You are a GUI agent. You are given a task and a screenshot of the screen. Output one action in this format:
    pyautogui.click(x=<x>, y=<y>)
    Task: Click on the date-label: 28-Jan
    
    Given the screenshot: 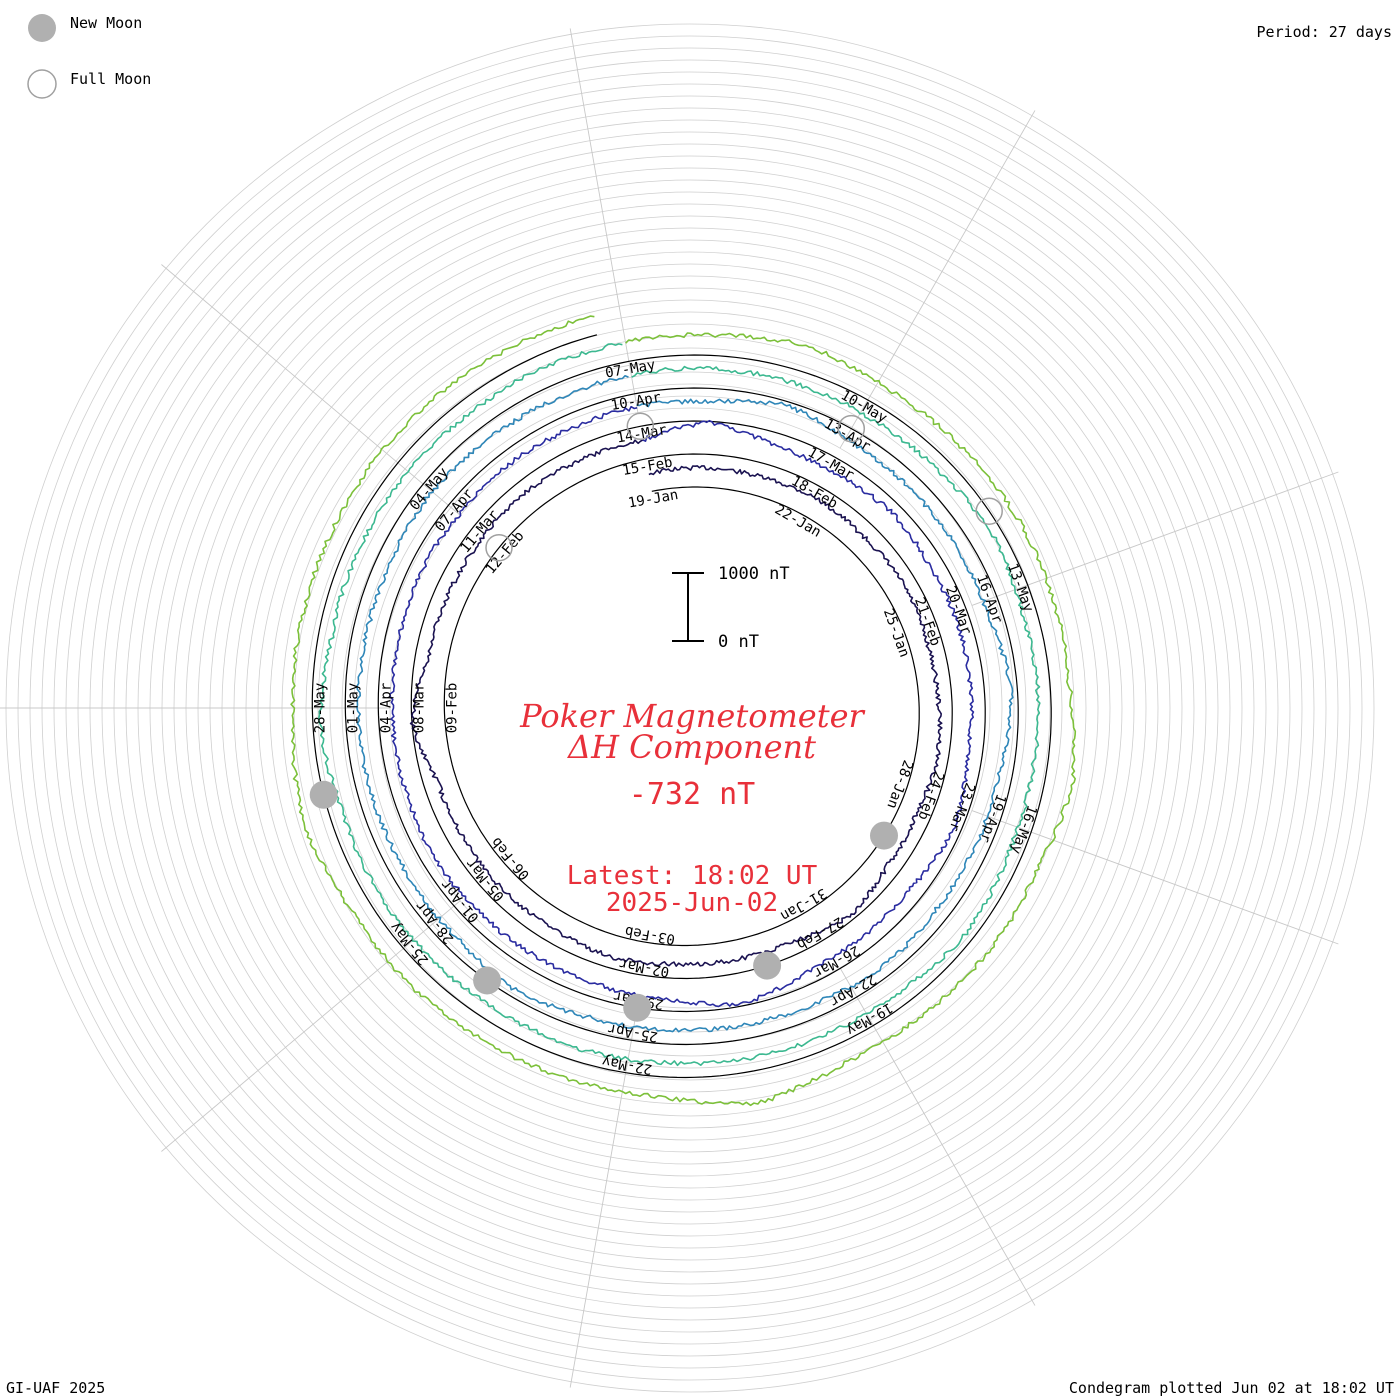 What is the action you would take?
    pyautogui.click(x=899, y=784)
    